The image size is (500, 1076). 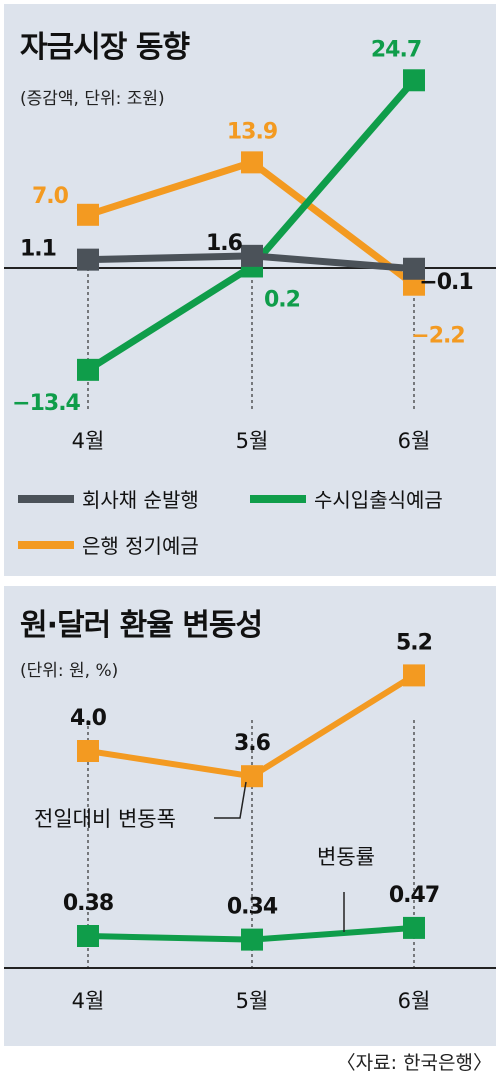 What do you see at coordinates (140, 546) in the screenshot?
I see `legend-label: 은행 정기예금` at bounding box center [140, 546].